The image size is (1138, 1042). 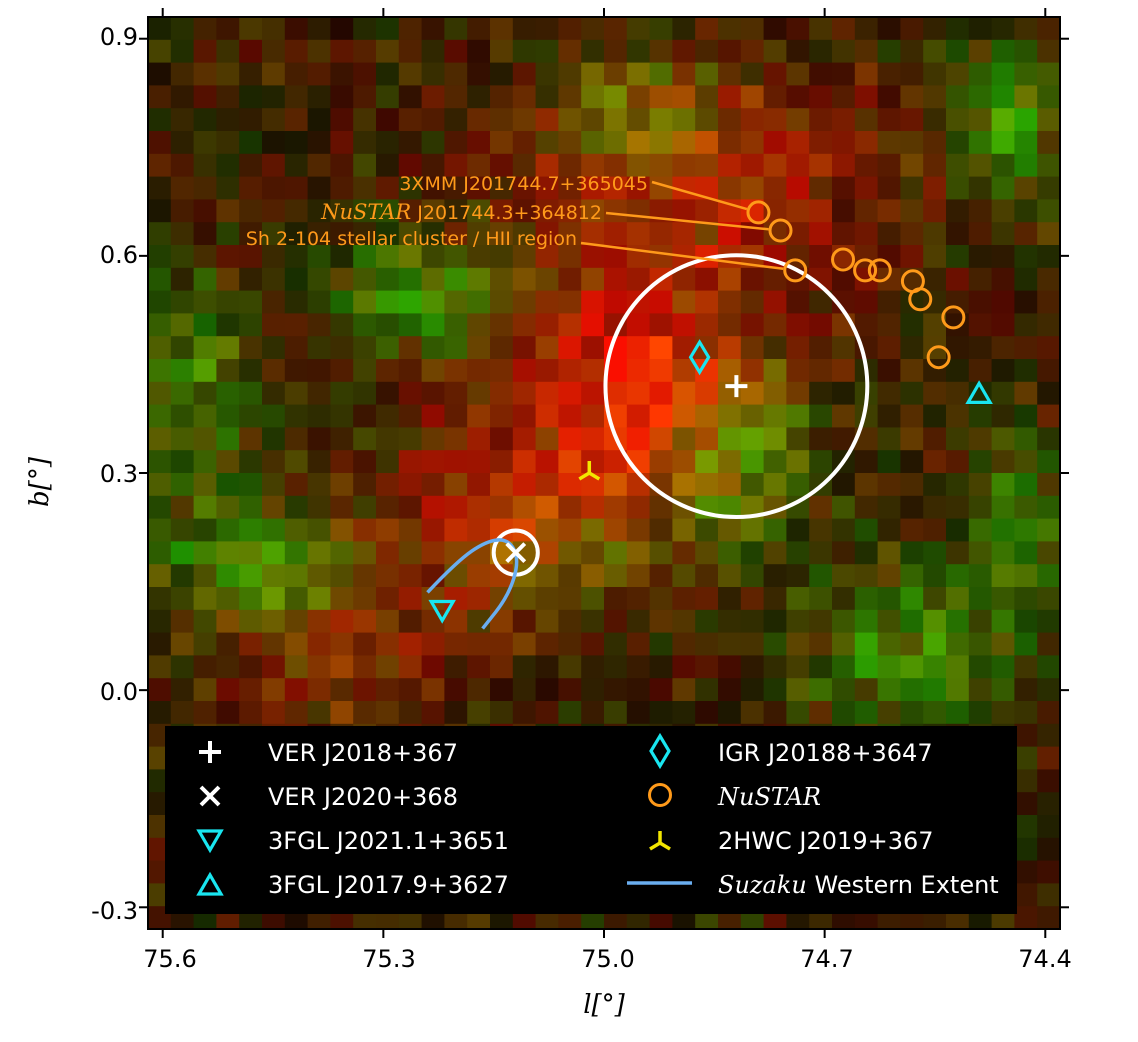 What do you see at coordinates (879, 270) in the screenshot?
I see `point-circle` at bounding box center [879, 270].